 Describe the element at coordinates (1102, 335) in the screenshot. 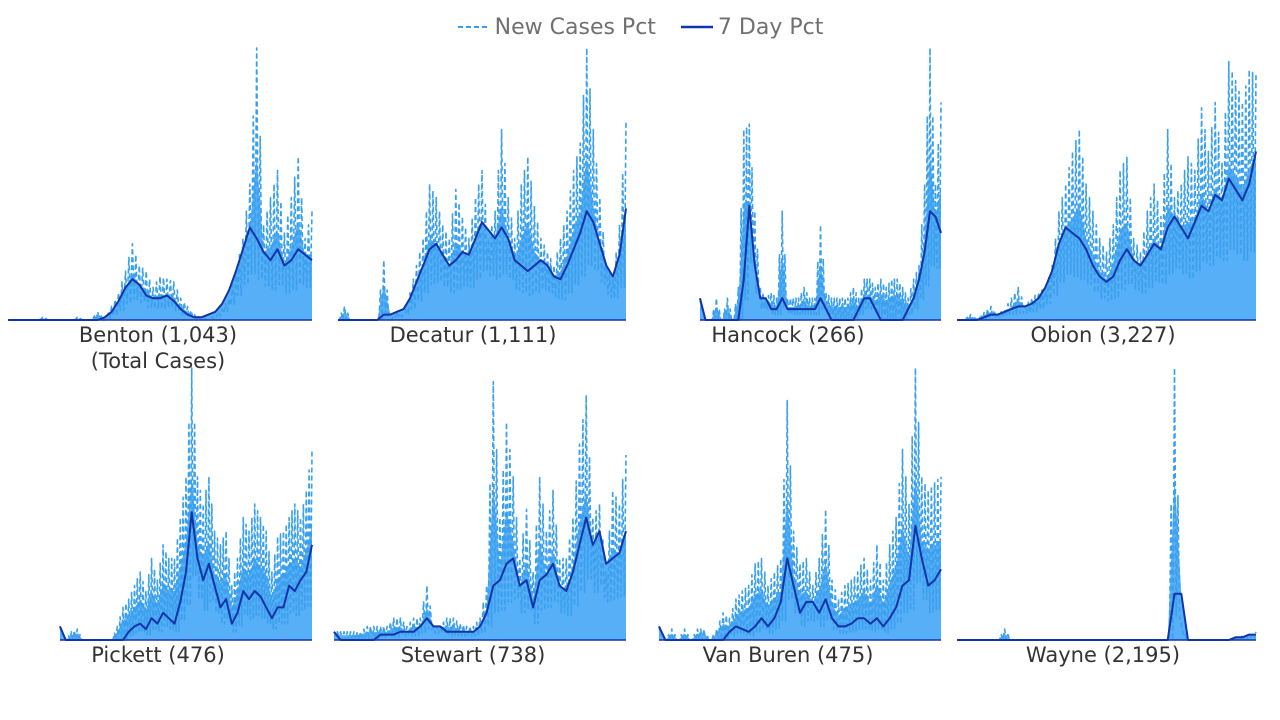

I see `county-label: Obion (3,227)` at that location.